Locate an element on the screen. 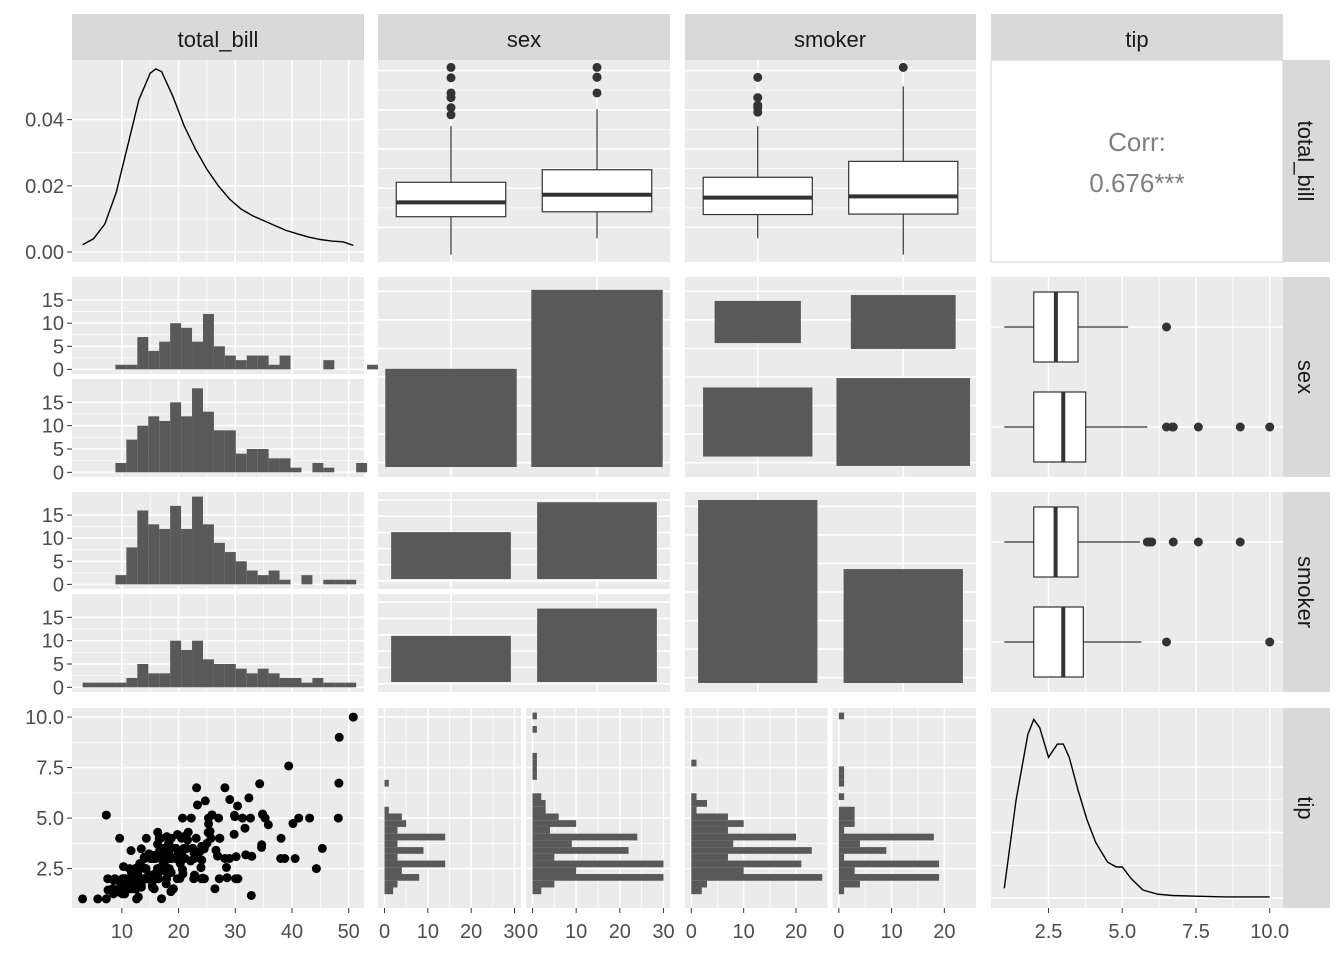 The height and width of the screenshot is (960, 1344). strip-top-smoker-label: smoker is located at coordinates (830, 39).